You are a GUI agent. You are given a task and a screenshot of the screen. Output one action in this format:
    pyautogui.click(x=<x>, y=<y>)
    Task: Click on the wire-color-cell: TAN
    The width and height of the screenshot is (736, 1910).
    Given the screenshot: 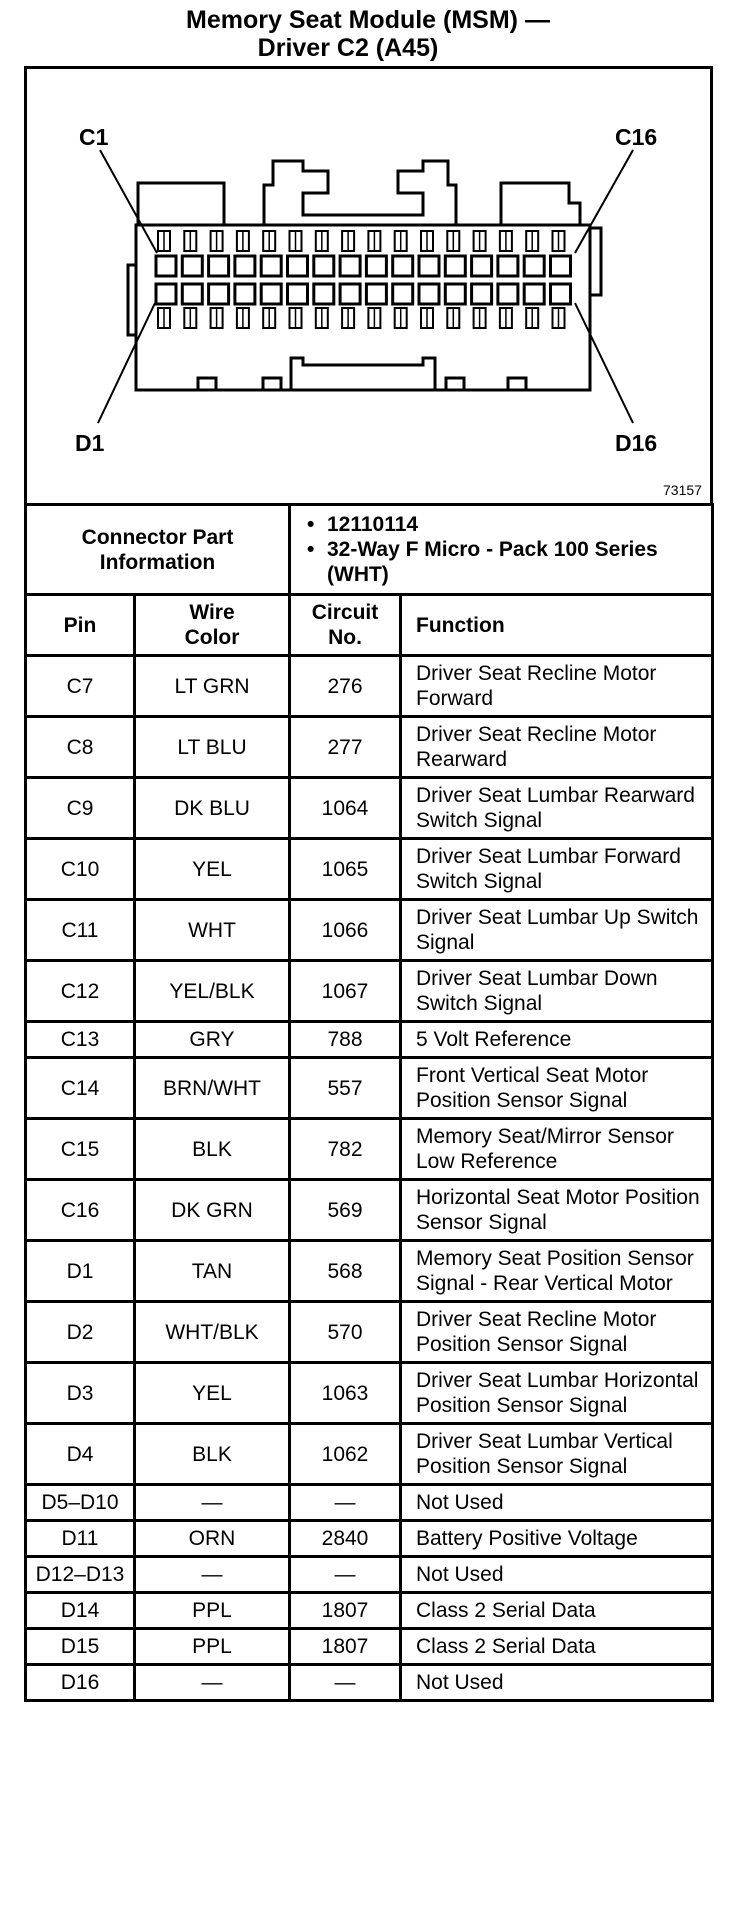 What is the action you would take?
    pyautogui.click(x=212, y=1271)
    